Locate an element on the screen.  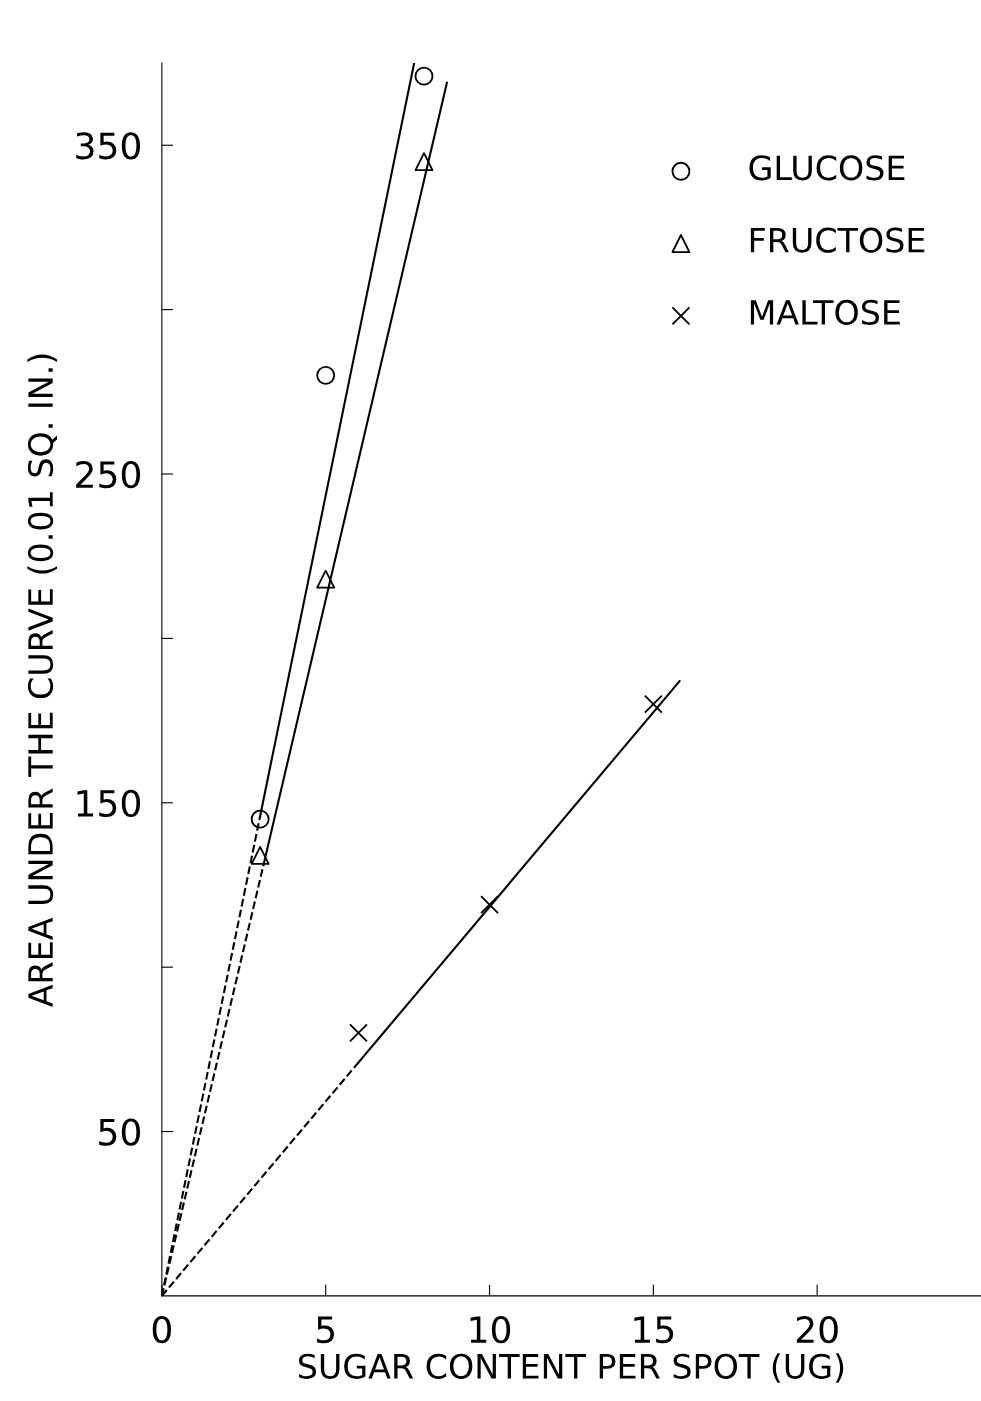
y-tick-label: 150 is located at coordinates (109, 803).